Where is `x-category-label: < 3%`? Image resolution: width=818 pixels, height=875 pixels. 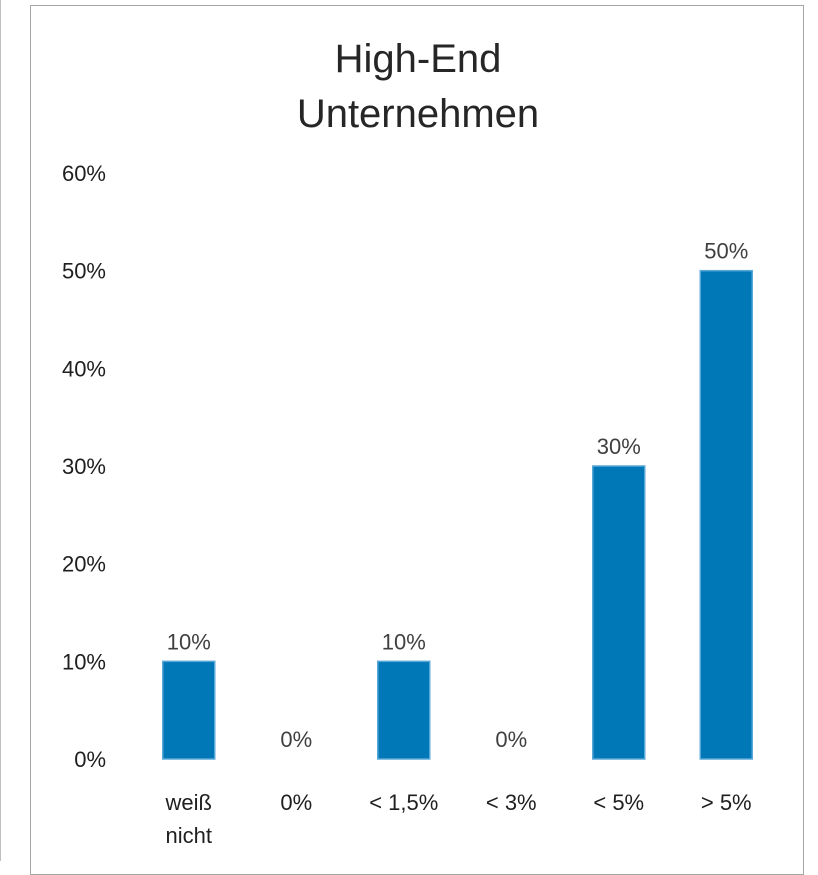 x-category-label: < 3% is located at coordinates (511, 802).